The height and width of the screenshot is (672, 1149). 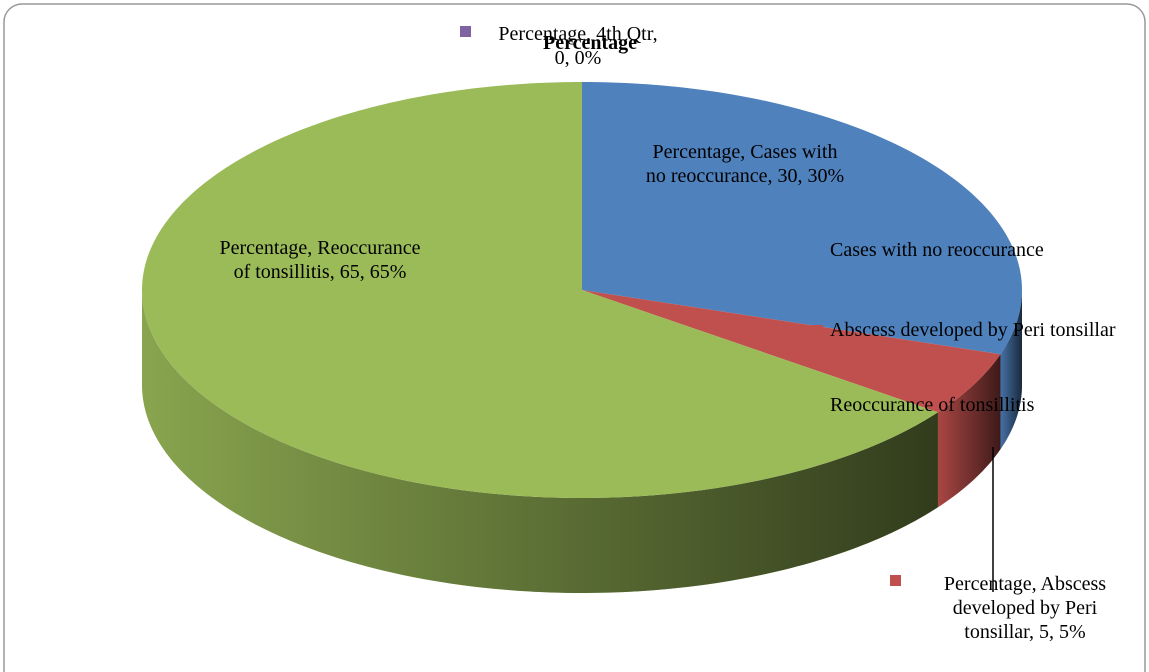 I want to click on pie-slice, so click(x=791, y=351).